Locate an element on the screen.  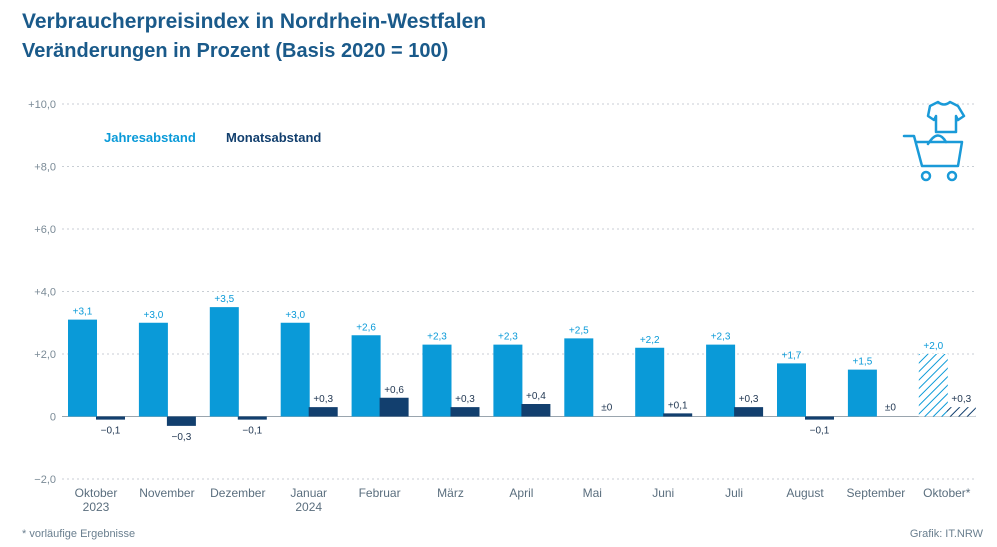
y-tick-label: +10,0 is located at coordinates (42, 105).